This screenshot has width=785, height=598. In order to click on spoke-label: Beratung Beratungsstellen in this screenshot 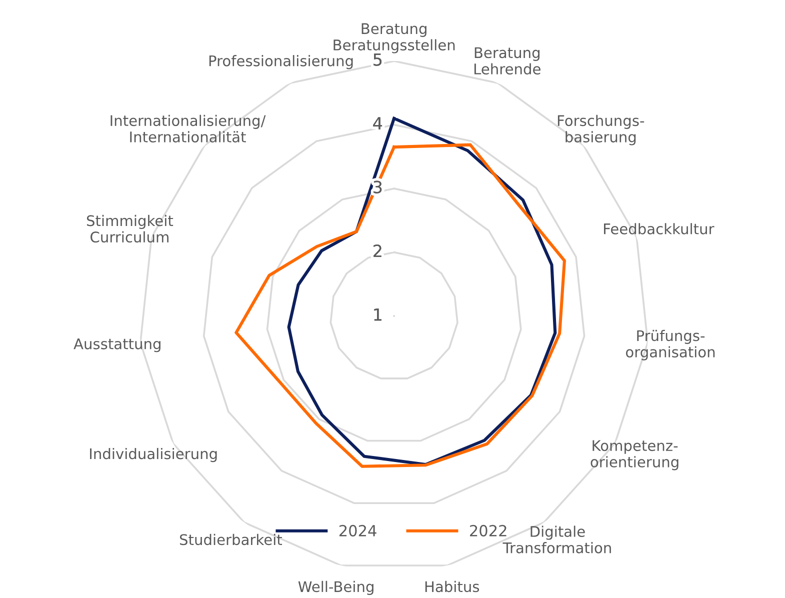, I will do `click(394, 38)`.